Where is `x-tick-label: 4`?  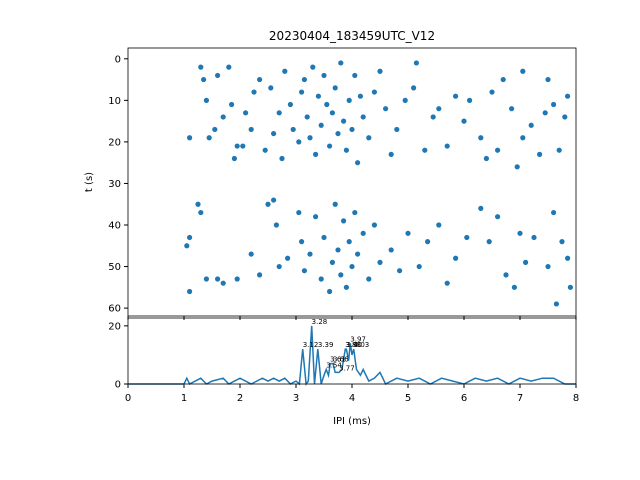
x-tick-label: 4 is located at coordinates (352, 398).